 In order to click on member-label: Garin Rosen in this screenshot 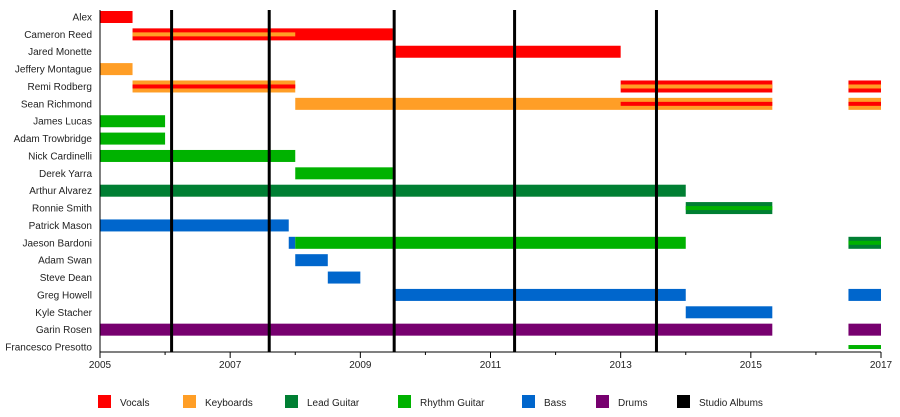, I will do `click(64, 330)`.